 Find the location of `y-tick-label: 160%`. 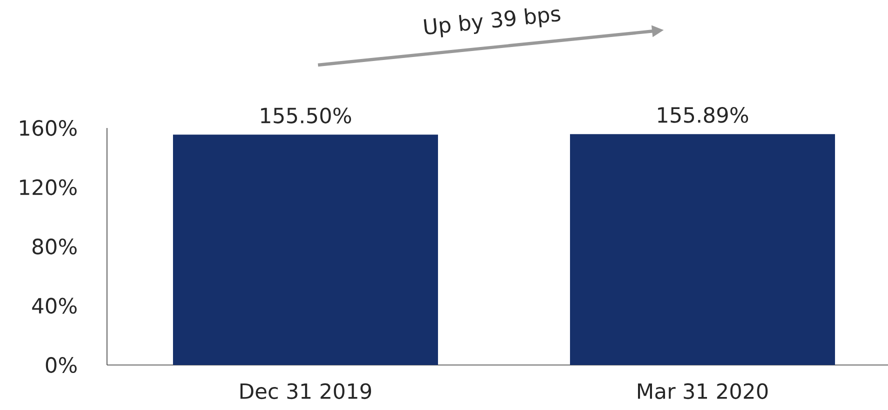

y-tick-label: 160% is located at coordinates (48, 128).